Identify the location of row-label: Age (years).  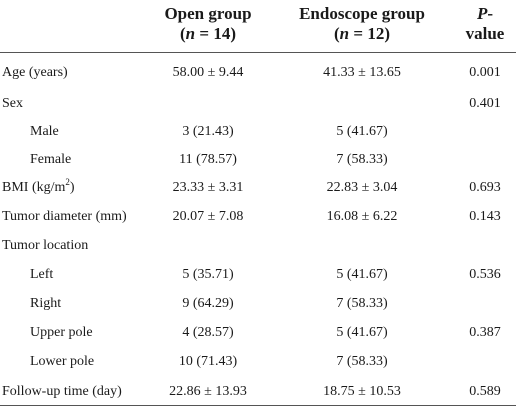
(35, 72).